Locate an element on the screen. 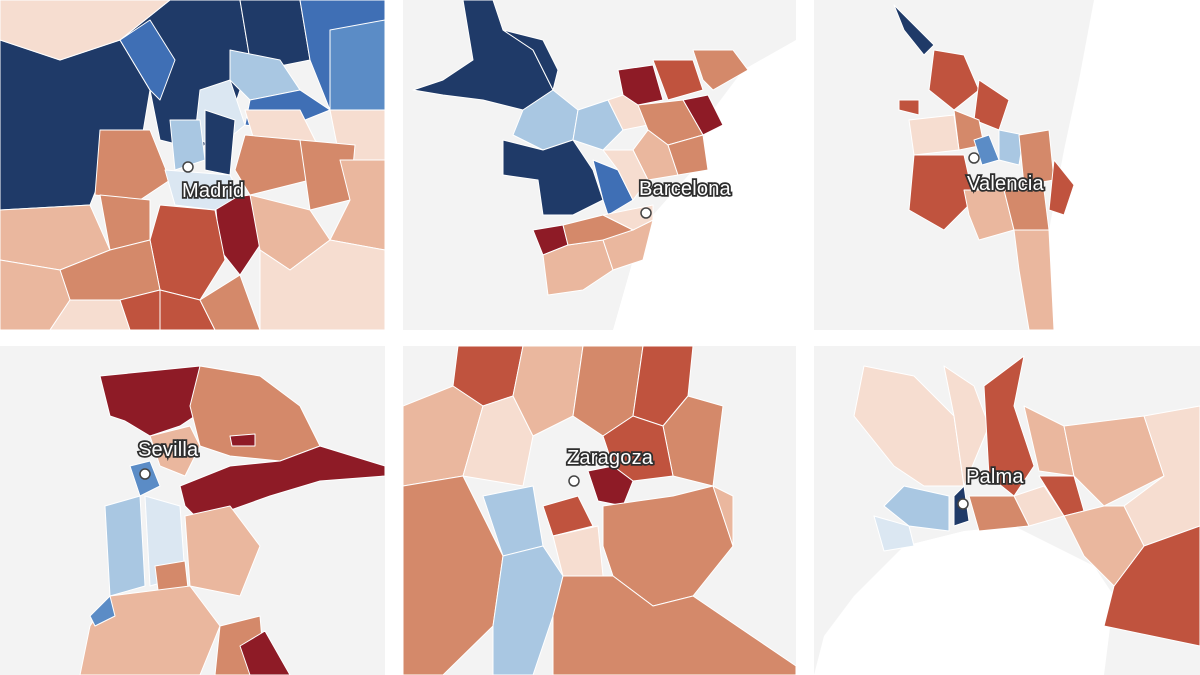  city-marker-sevilla is located at coordinates (145, 474).